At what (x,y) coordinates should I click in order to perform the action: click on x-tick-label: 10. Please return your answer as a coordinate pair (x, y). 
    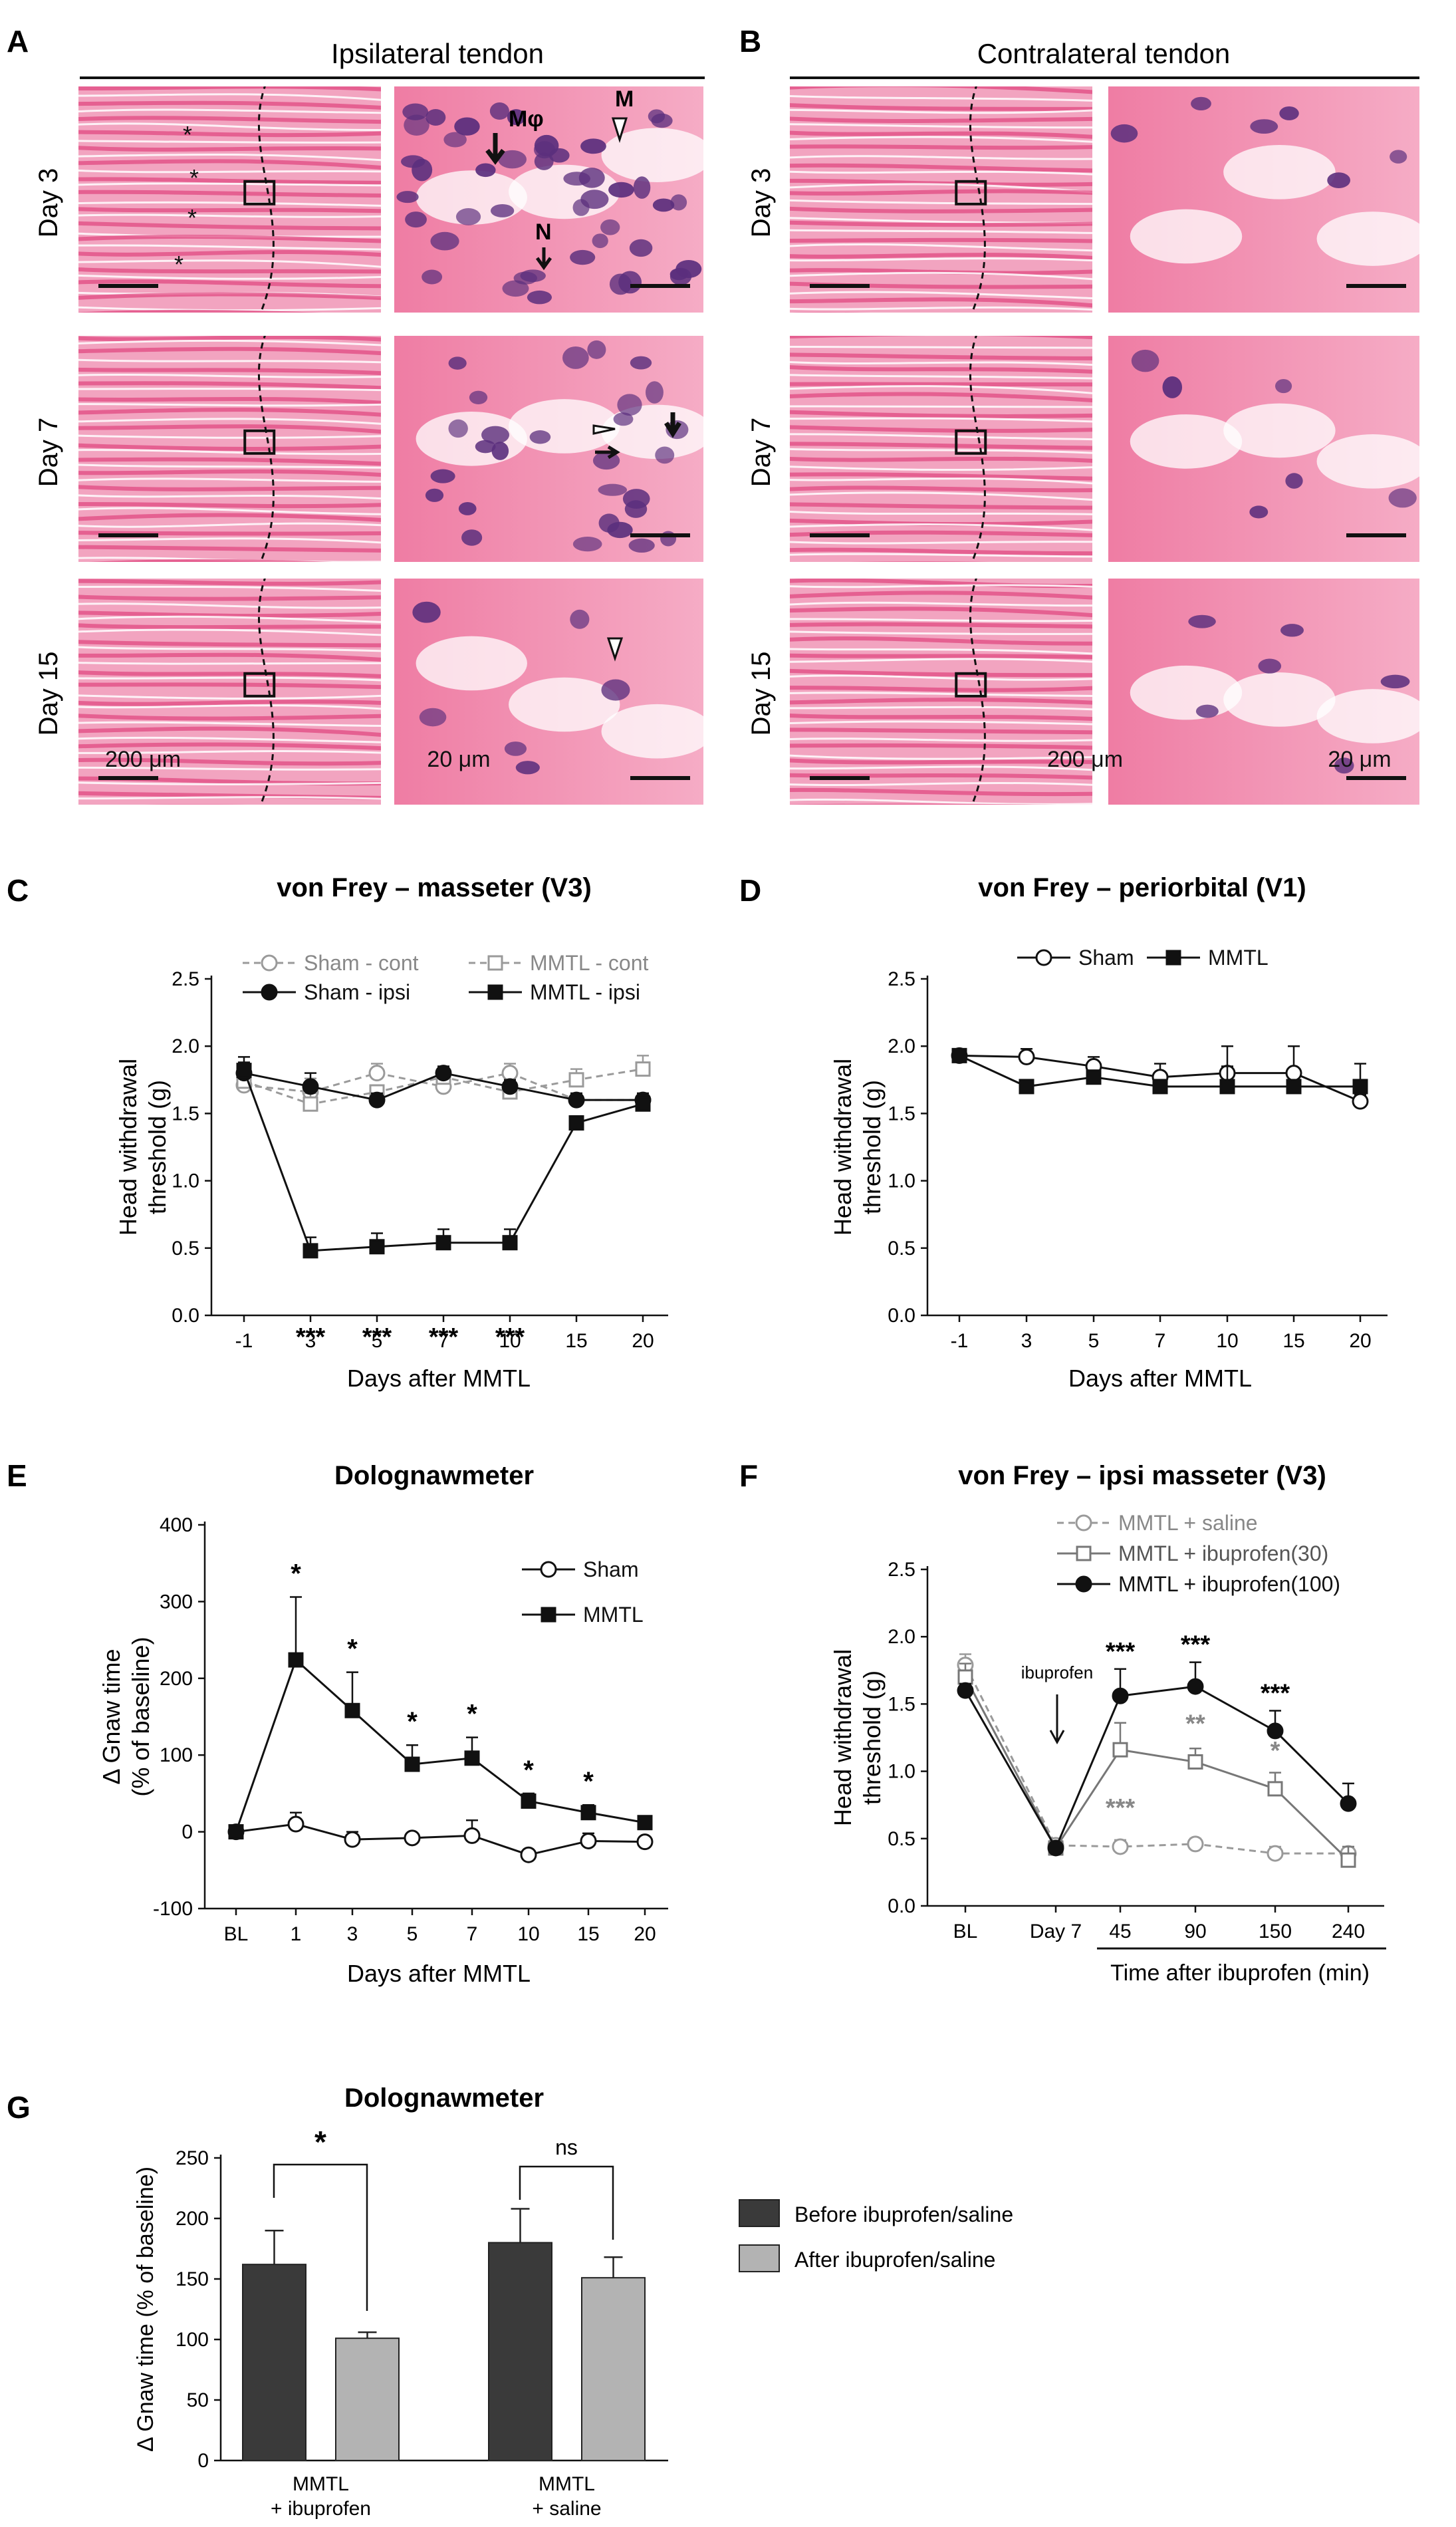
    Looking at the image, I should click on (510, 1341).